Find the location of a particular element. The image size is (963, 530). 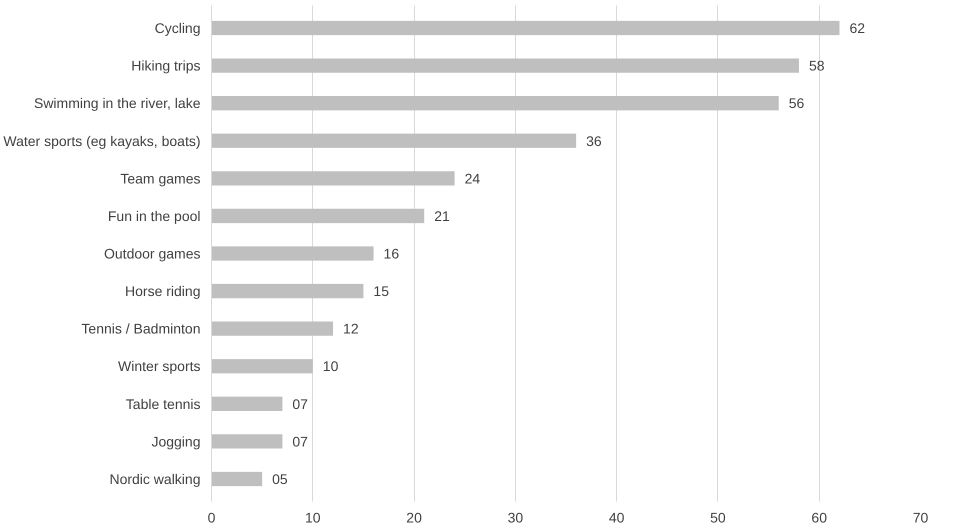

x-tick-label: 40 is located at coordinates (616, 518).